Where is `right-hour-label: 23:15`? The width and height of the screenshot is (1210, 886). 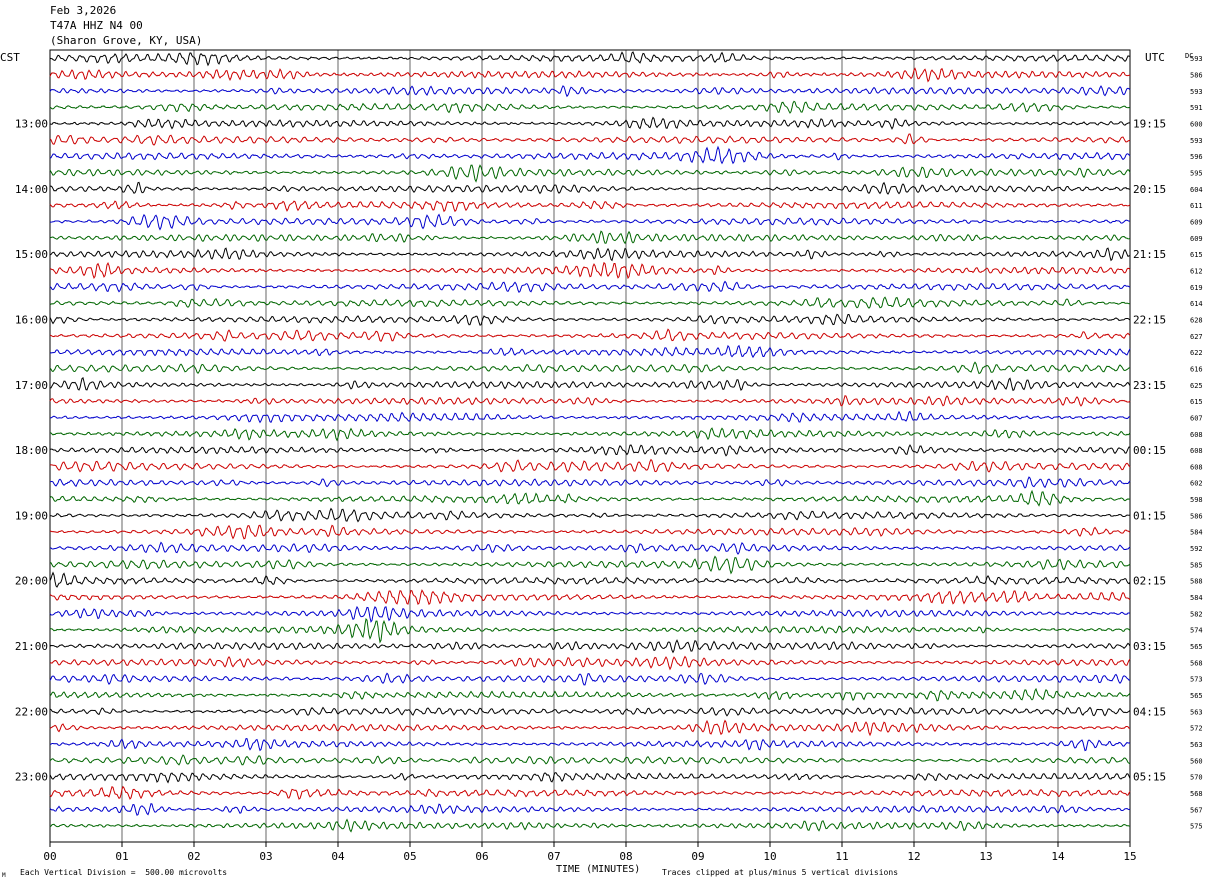 right-hour-label: 23:15 is located at coordinates (1149, 385).